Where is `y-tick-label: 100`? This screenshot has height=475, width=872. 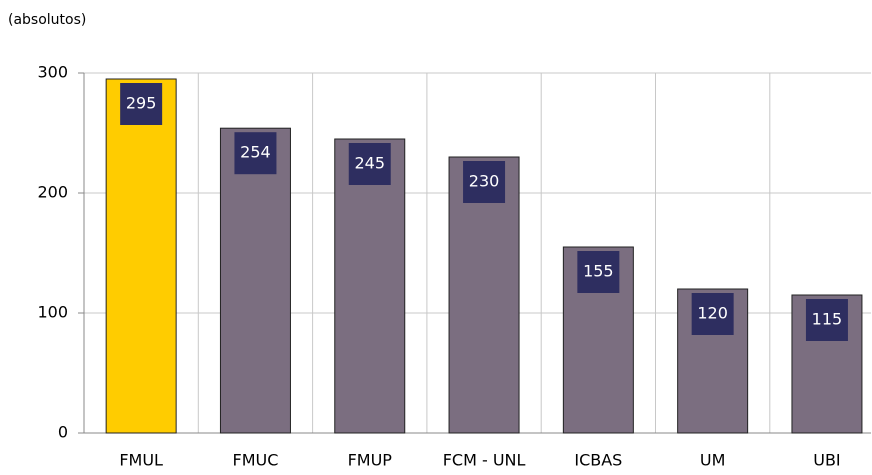 y-tick-label: 100 is located at coordinates (52, 312).